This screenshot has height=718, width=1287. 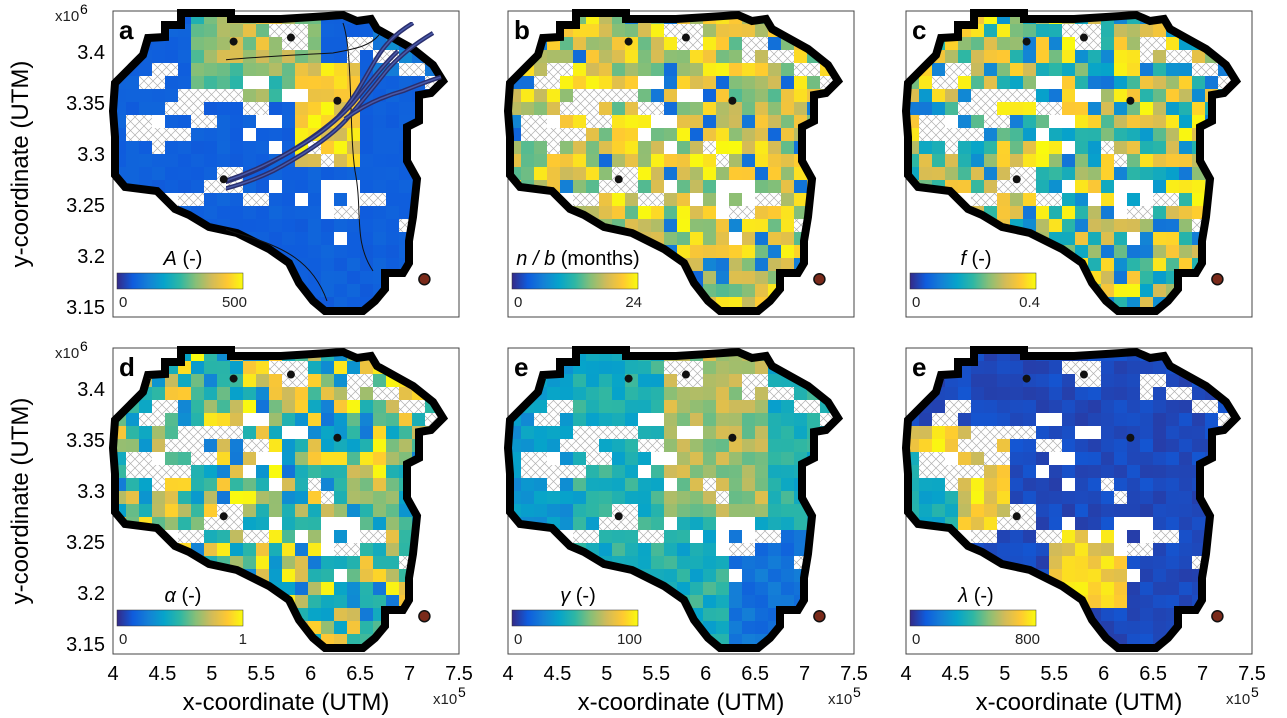 What do you see at coordinates (956, 674) in the screenshot?
I see `x-tick-label: 4.5` at bounding box center [956, 674].